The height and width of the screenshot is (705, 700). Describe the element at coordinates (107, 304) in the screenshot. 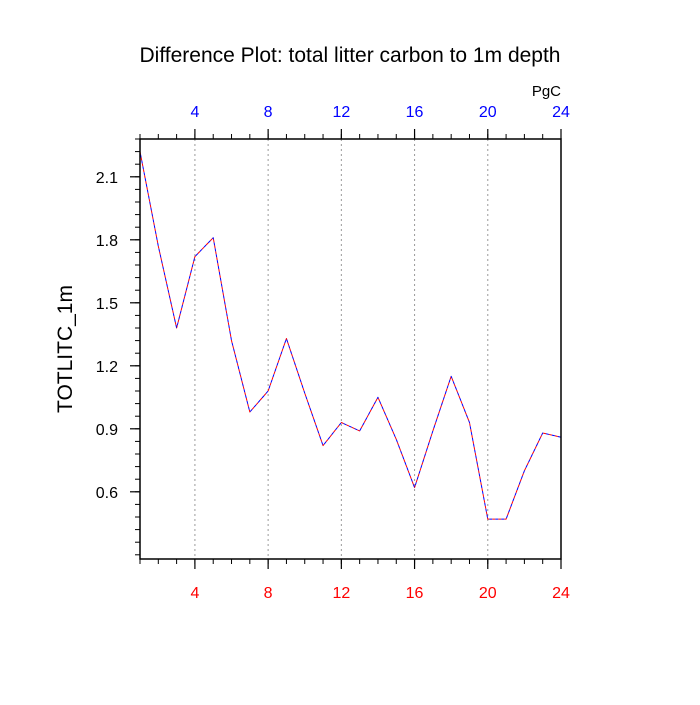

I see `y-tick-label: 1.5` at that location.